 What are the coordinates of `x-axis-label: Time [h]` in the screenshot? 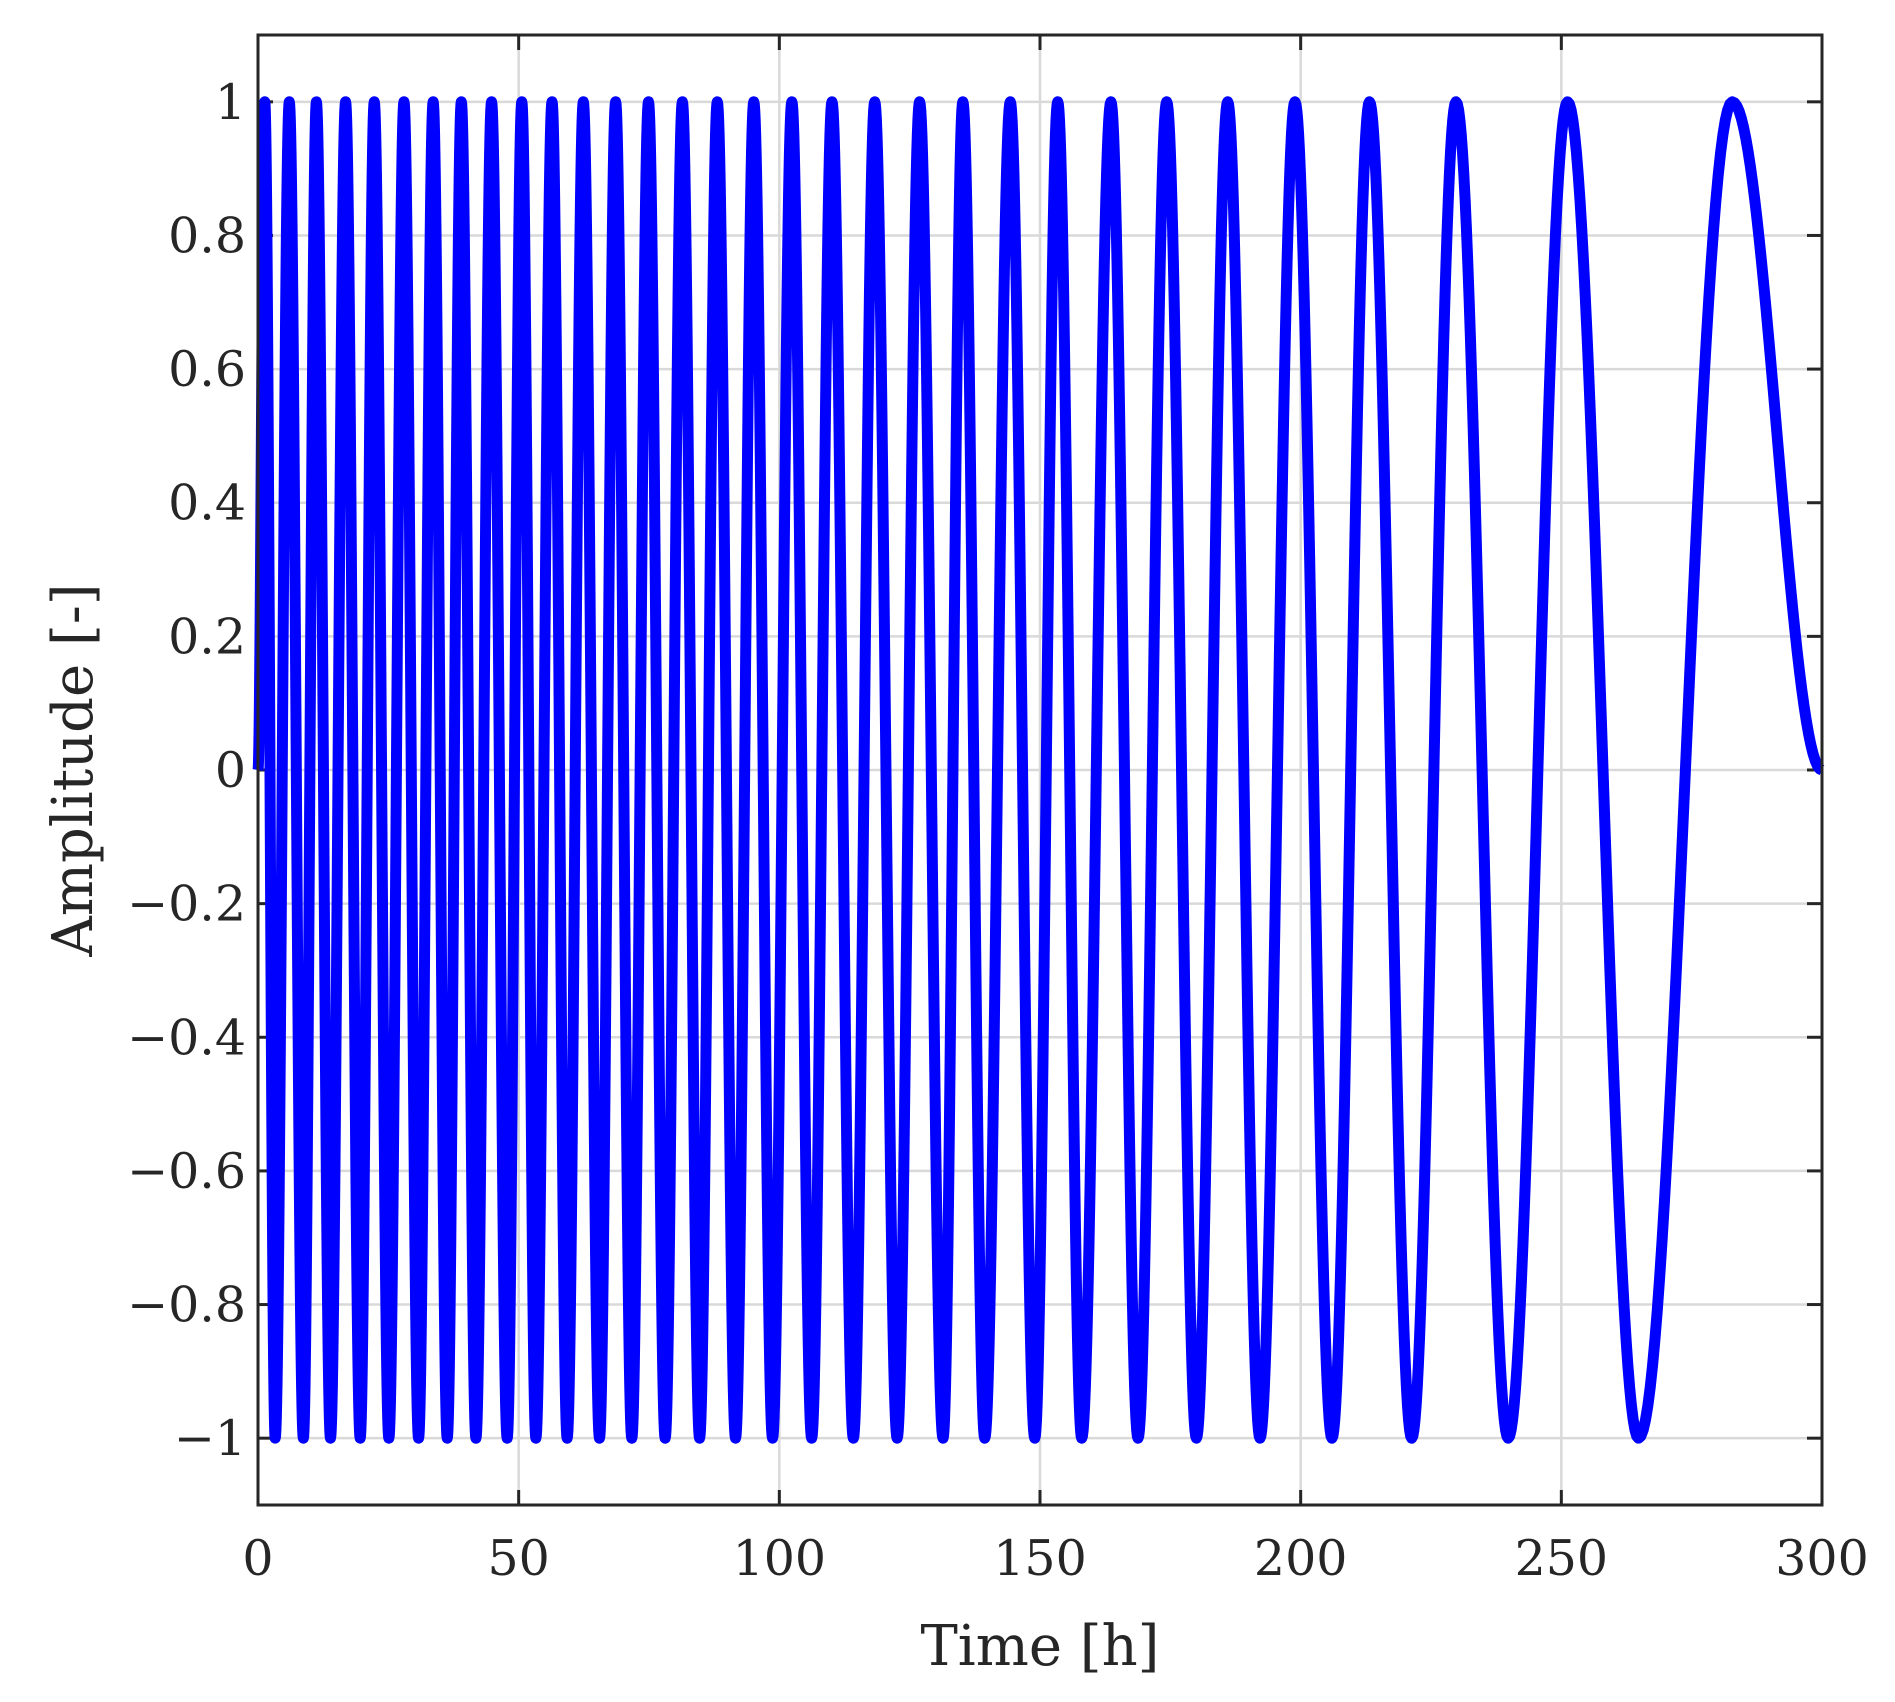 It's located at (1039, 1646).